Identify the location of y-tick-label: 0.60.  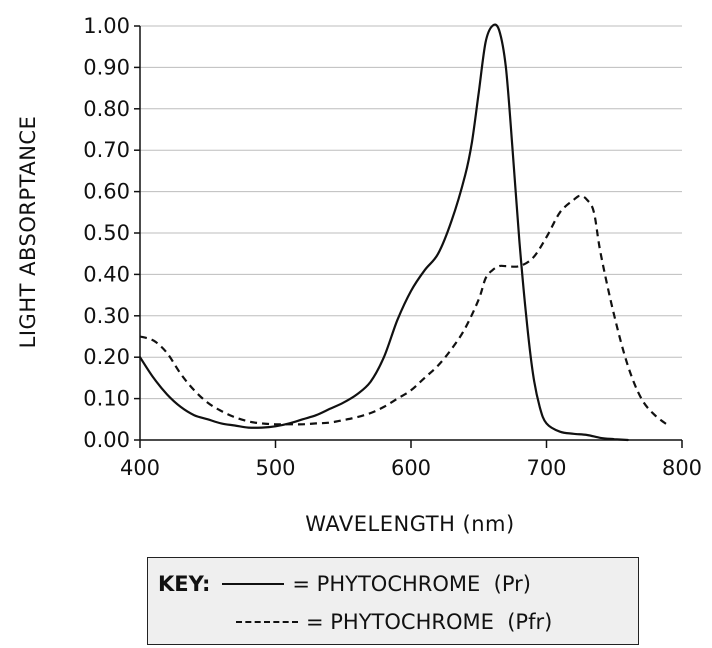
(106, 192).